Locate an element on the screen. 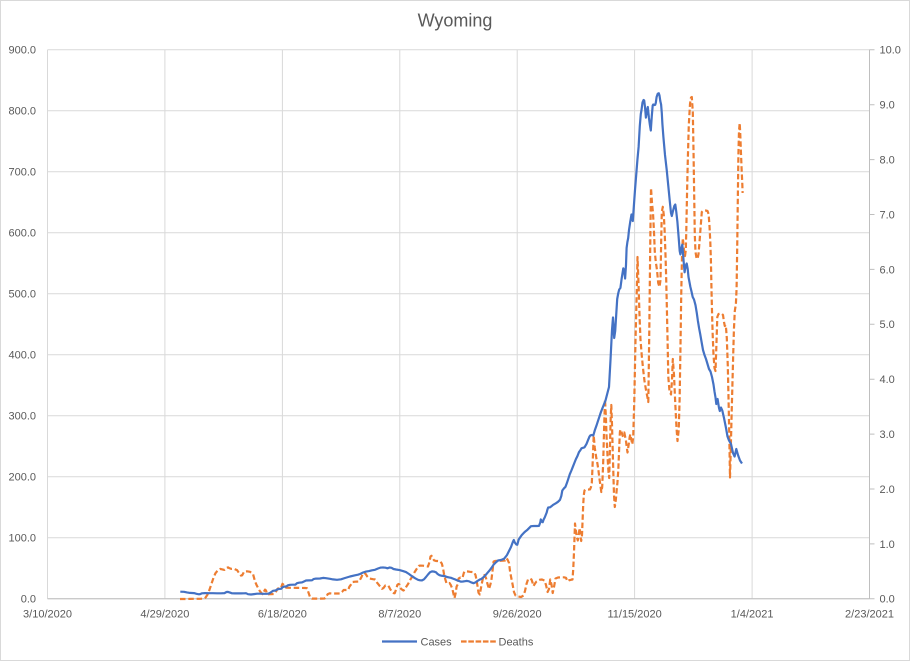 This screenshot has height=666, width=910. svg-text: 6.0 is located at coordinates (887, 270).